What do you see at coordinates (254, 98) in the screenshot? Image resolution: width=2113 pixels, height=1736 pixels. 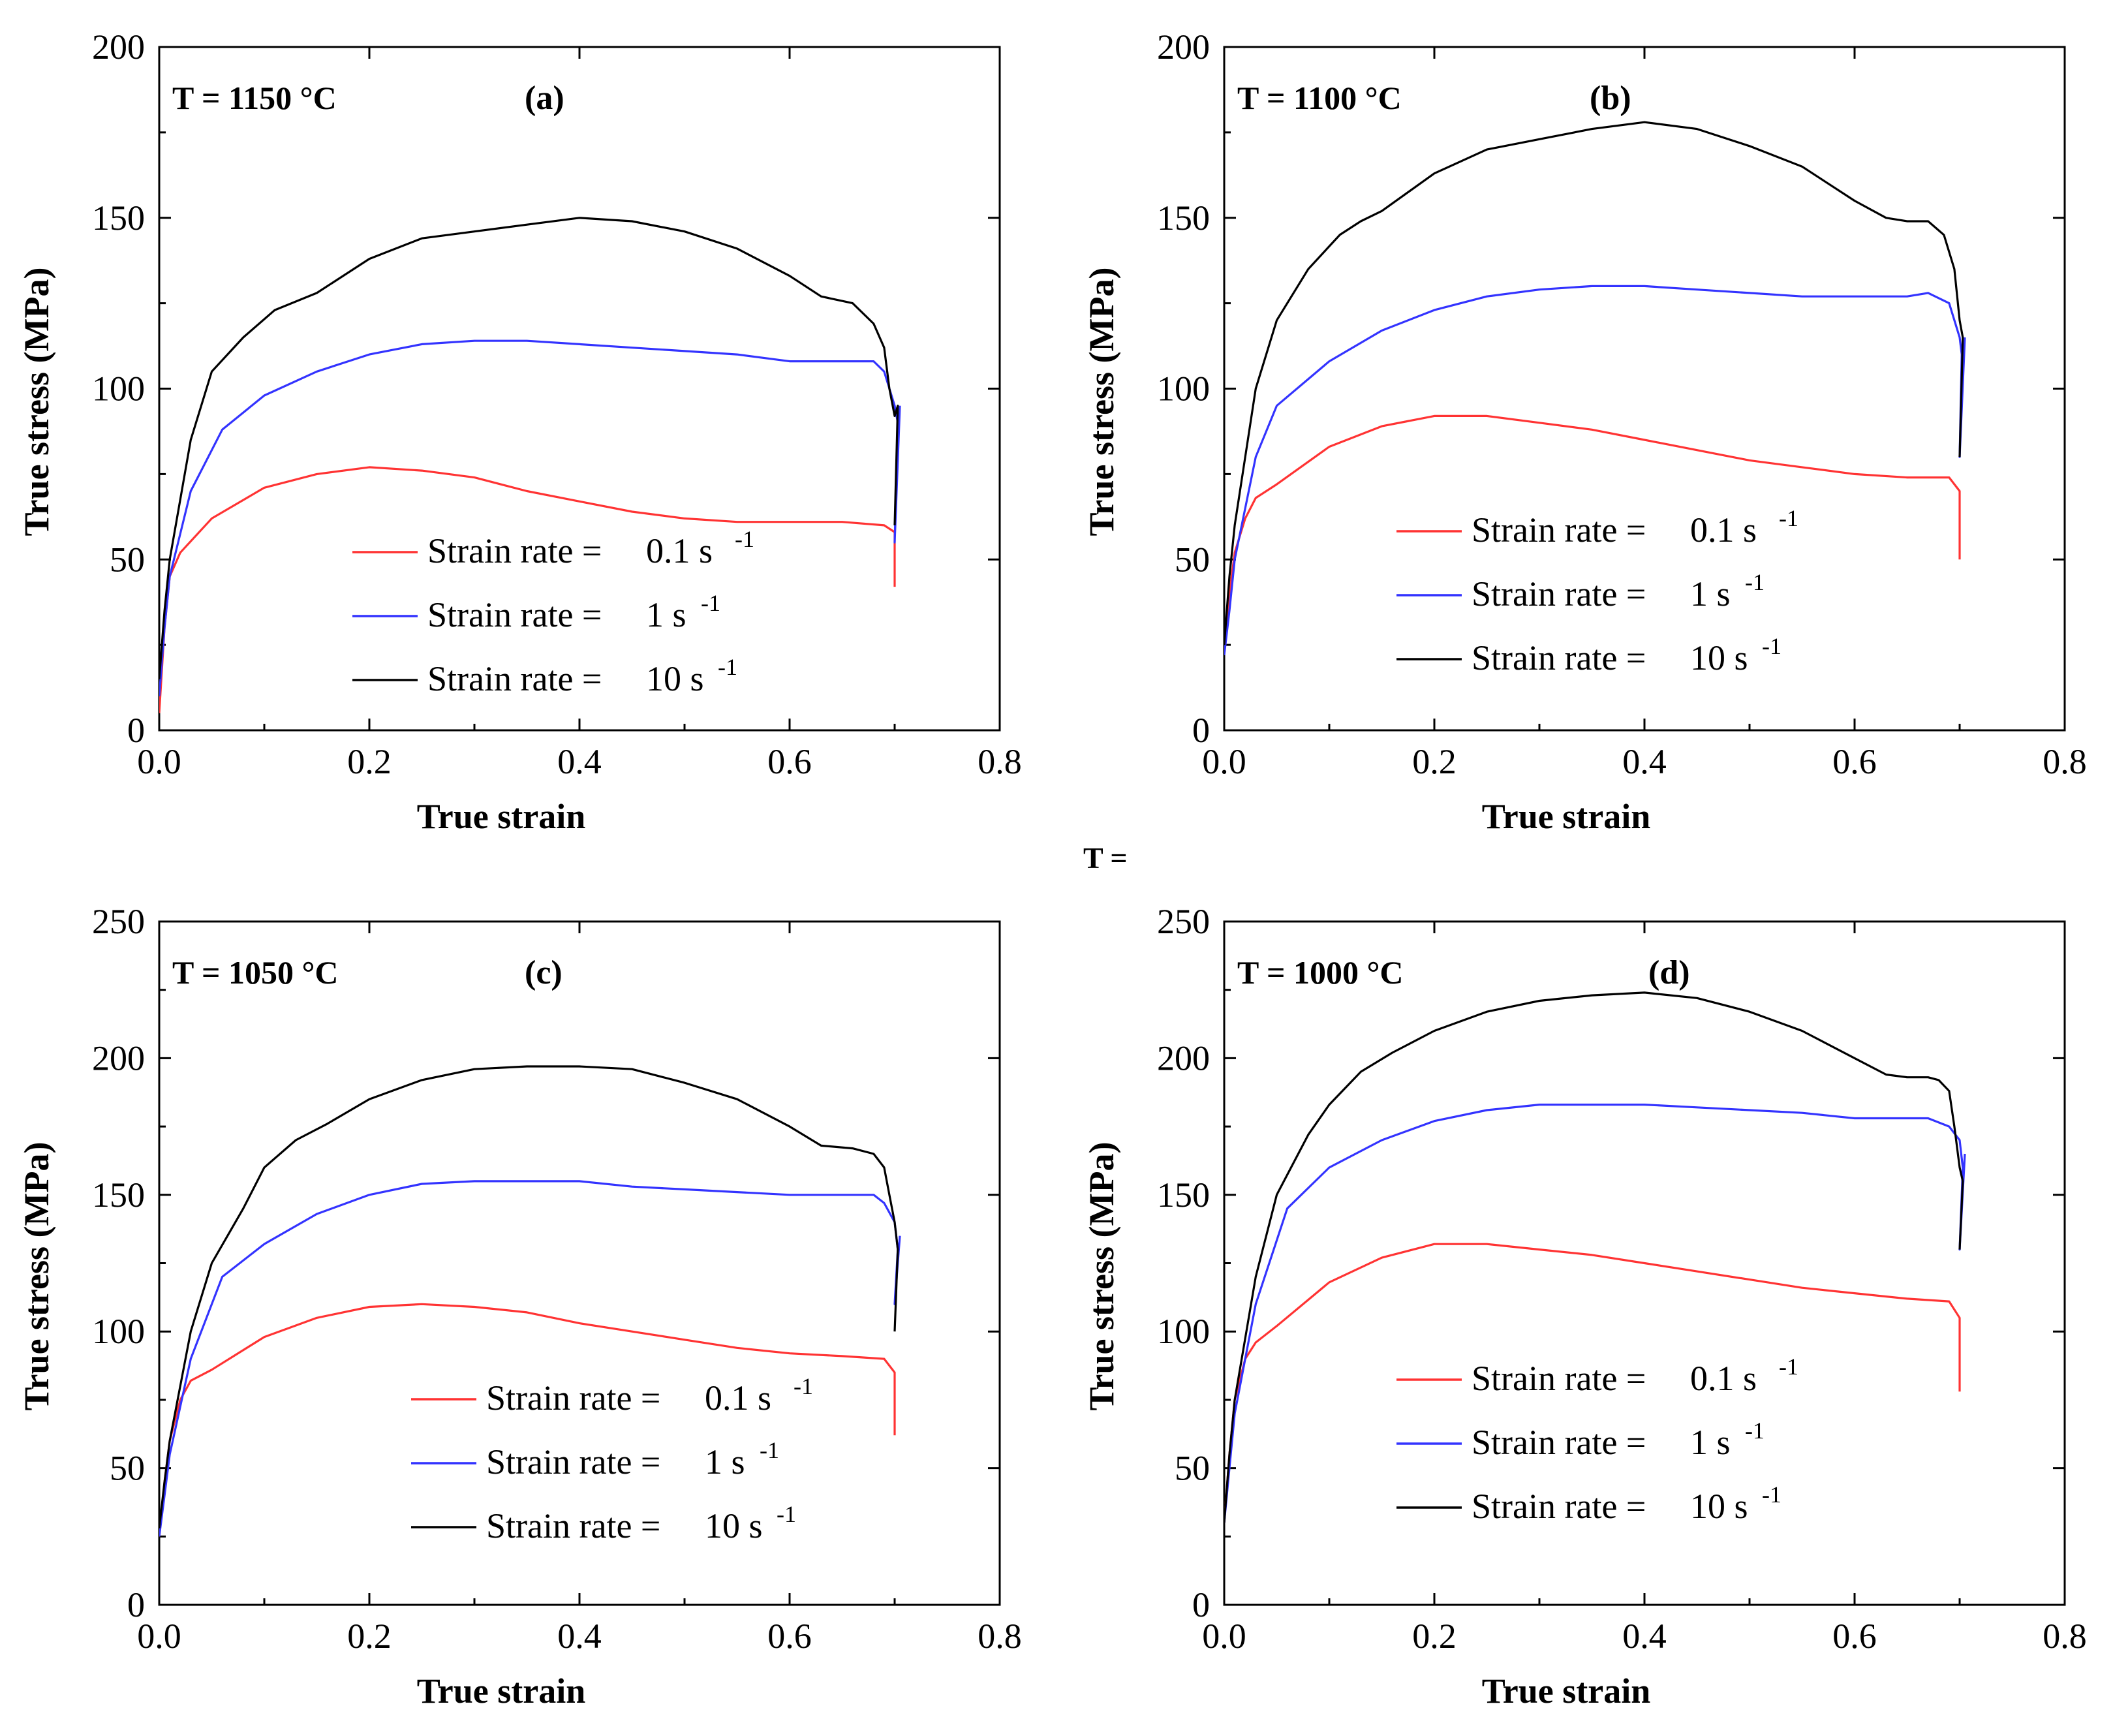 I see `temperature-label: T = 1150 °C` at bounding box center [254, 98].